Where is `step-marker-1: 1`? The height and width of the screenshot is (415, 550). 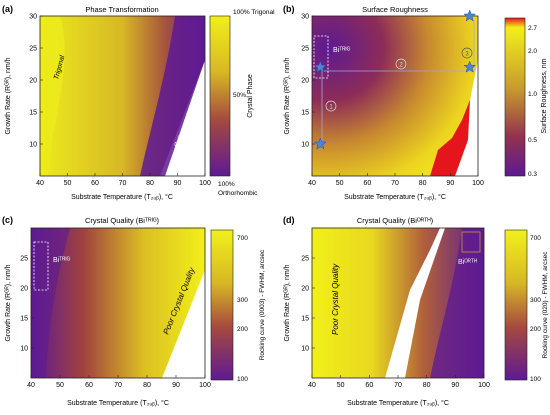 step-marker-1: 1 is located at coordinates (331, 106).